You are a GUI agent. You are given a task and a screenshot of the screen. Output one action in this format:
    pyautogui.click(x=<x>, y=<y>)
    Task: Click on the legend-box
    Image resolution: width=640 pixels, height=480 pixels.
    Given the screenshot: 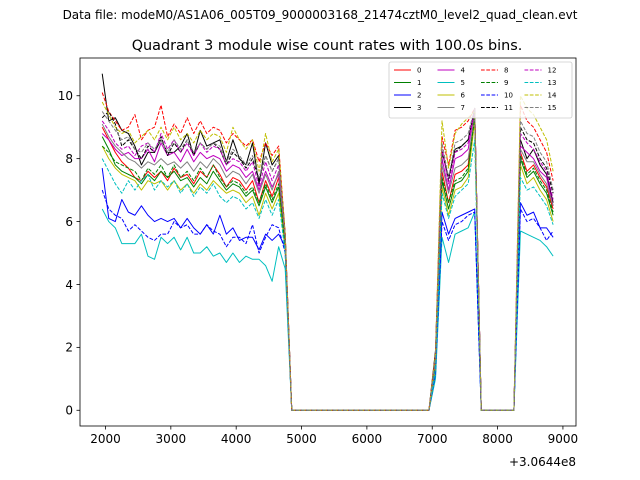 What is the action you would take?
    pyautogui.click(x=480, y=90)
    